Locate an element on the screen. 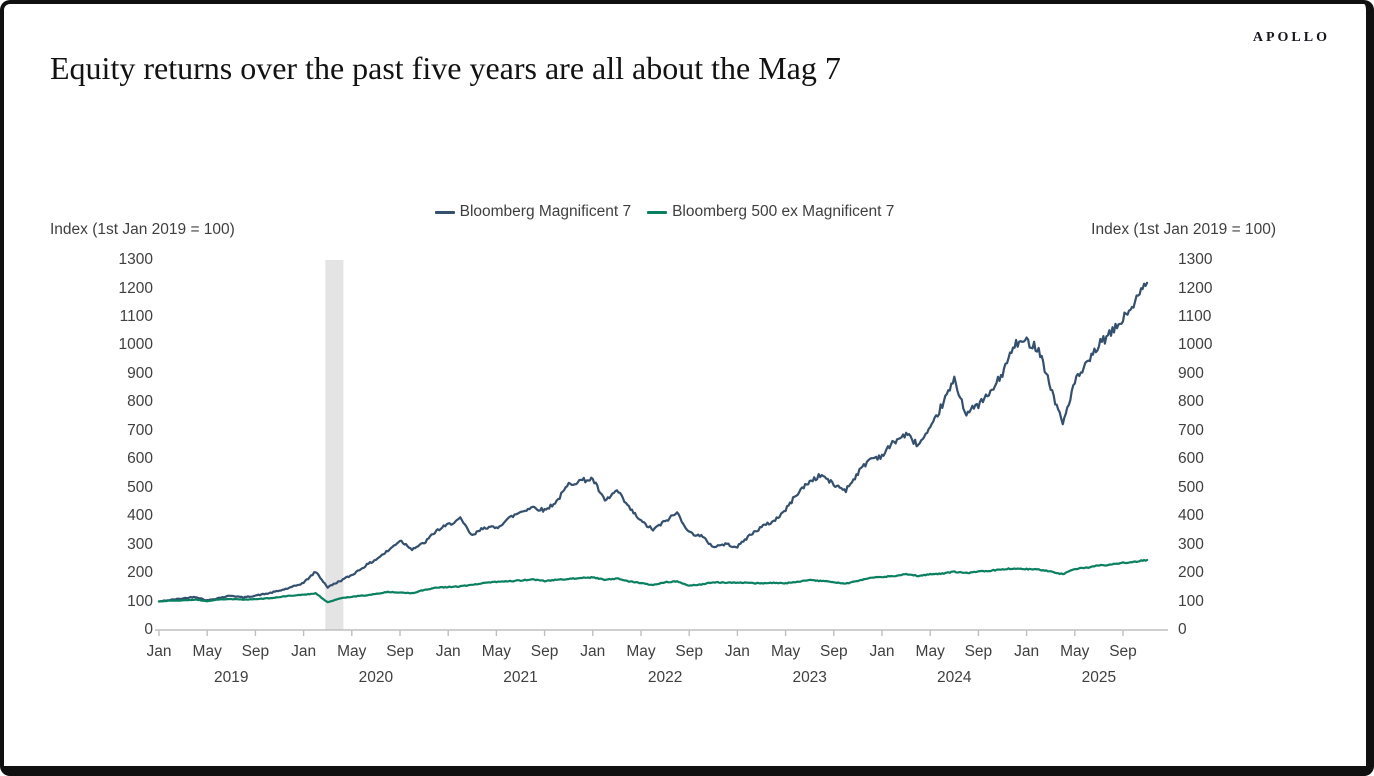 The image size is (1374, 776). y-tick-label-left: 100 is located at coordinates (140, 601).